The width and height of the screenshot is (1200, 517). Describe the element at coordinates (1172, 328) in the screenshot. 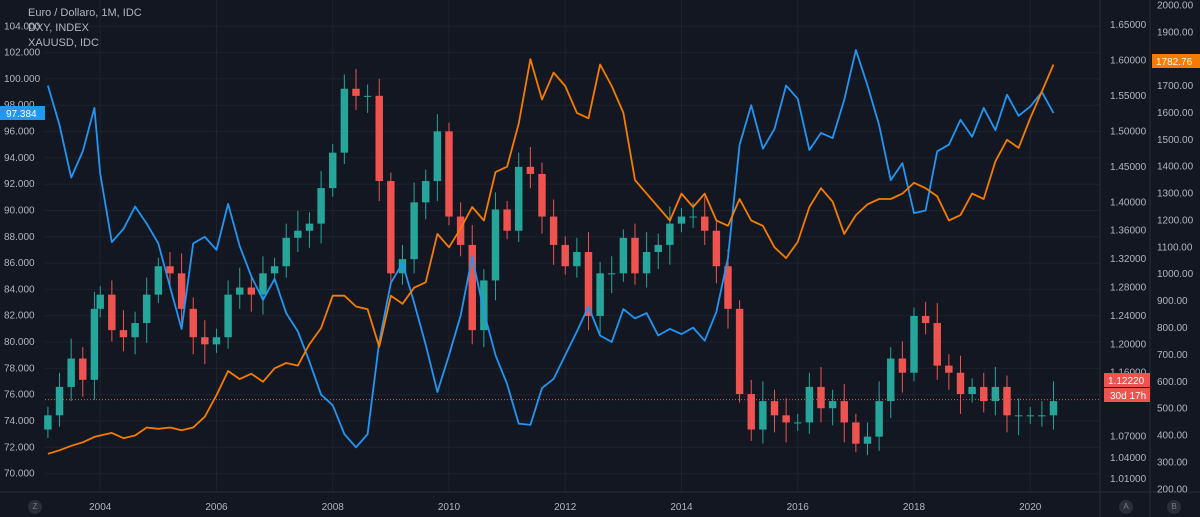

I see `gold-tick-6: 800.00` at that location.